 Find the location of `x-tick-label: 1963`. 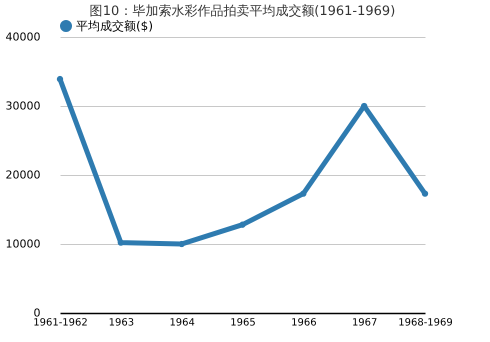

x-tick-label: 1963 is located at coordinates (121, 323).